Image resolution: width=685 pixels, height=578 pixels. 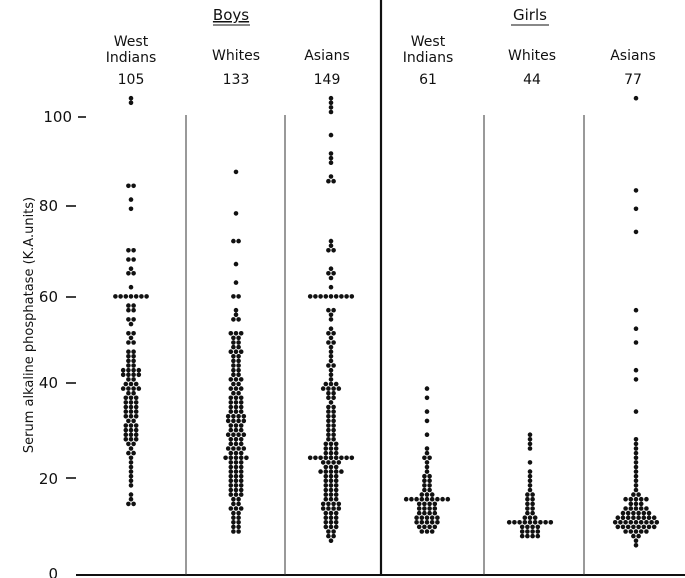 What do you see at coordinates (236, 56) in the screenshot?
I see `column-label: Whites` at bounding box center [236, 56].